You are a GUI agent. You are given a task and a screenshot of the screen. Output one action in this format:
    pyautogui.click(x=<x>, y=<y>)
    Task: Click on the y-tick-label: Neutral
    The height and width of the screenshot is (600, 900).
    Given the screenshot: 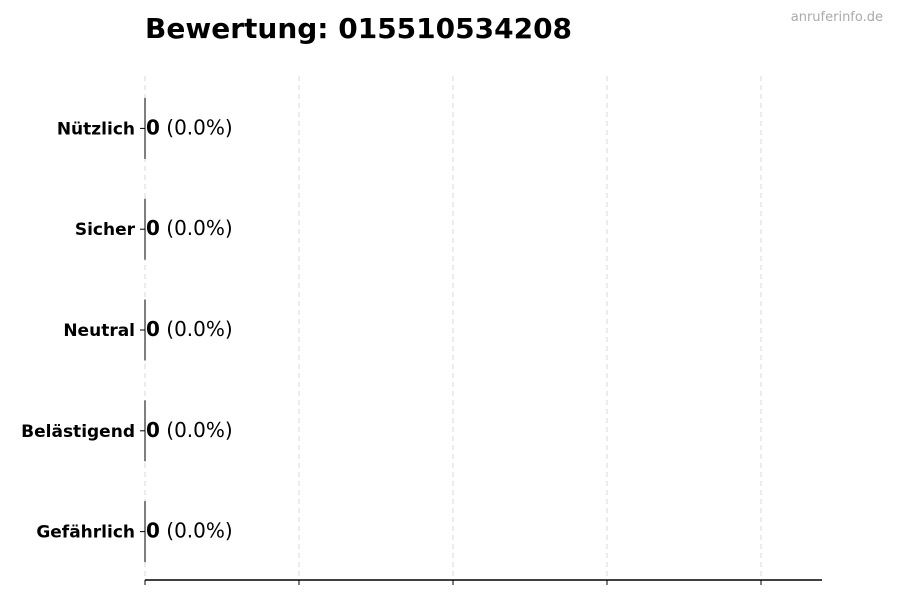 What is the action you would take?
    pyautogui.click(x=99, y=331)
    